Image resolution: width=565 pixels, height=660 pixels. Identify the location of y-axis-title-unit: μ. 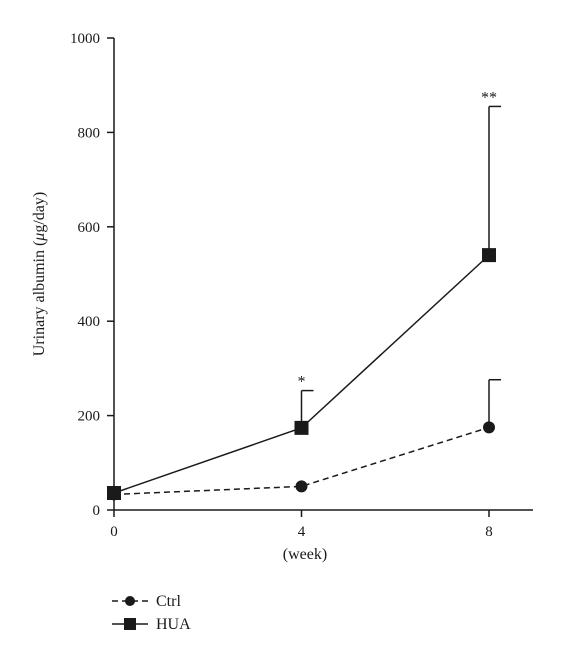
(39, 237).